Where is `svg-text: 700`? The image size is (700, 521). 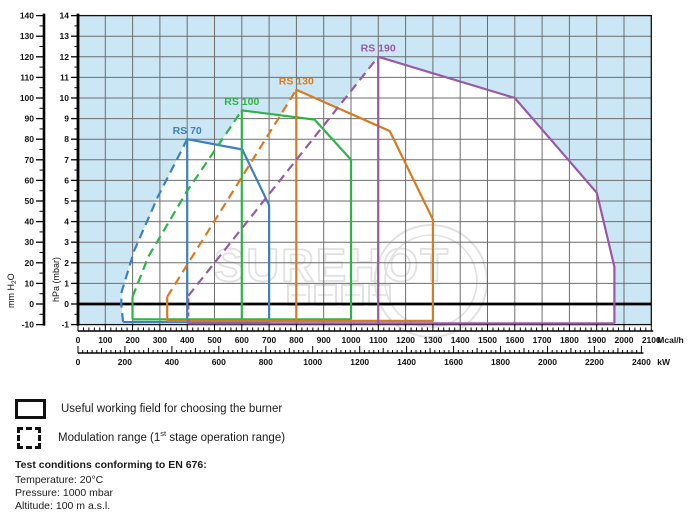 svg-text: 700 is located at coordinates (269, 340).